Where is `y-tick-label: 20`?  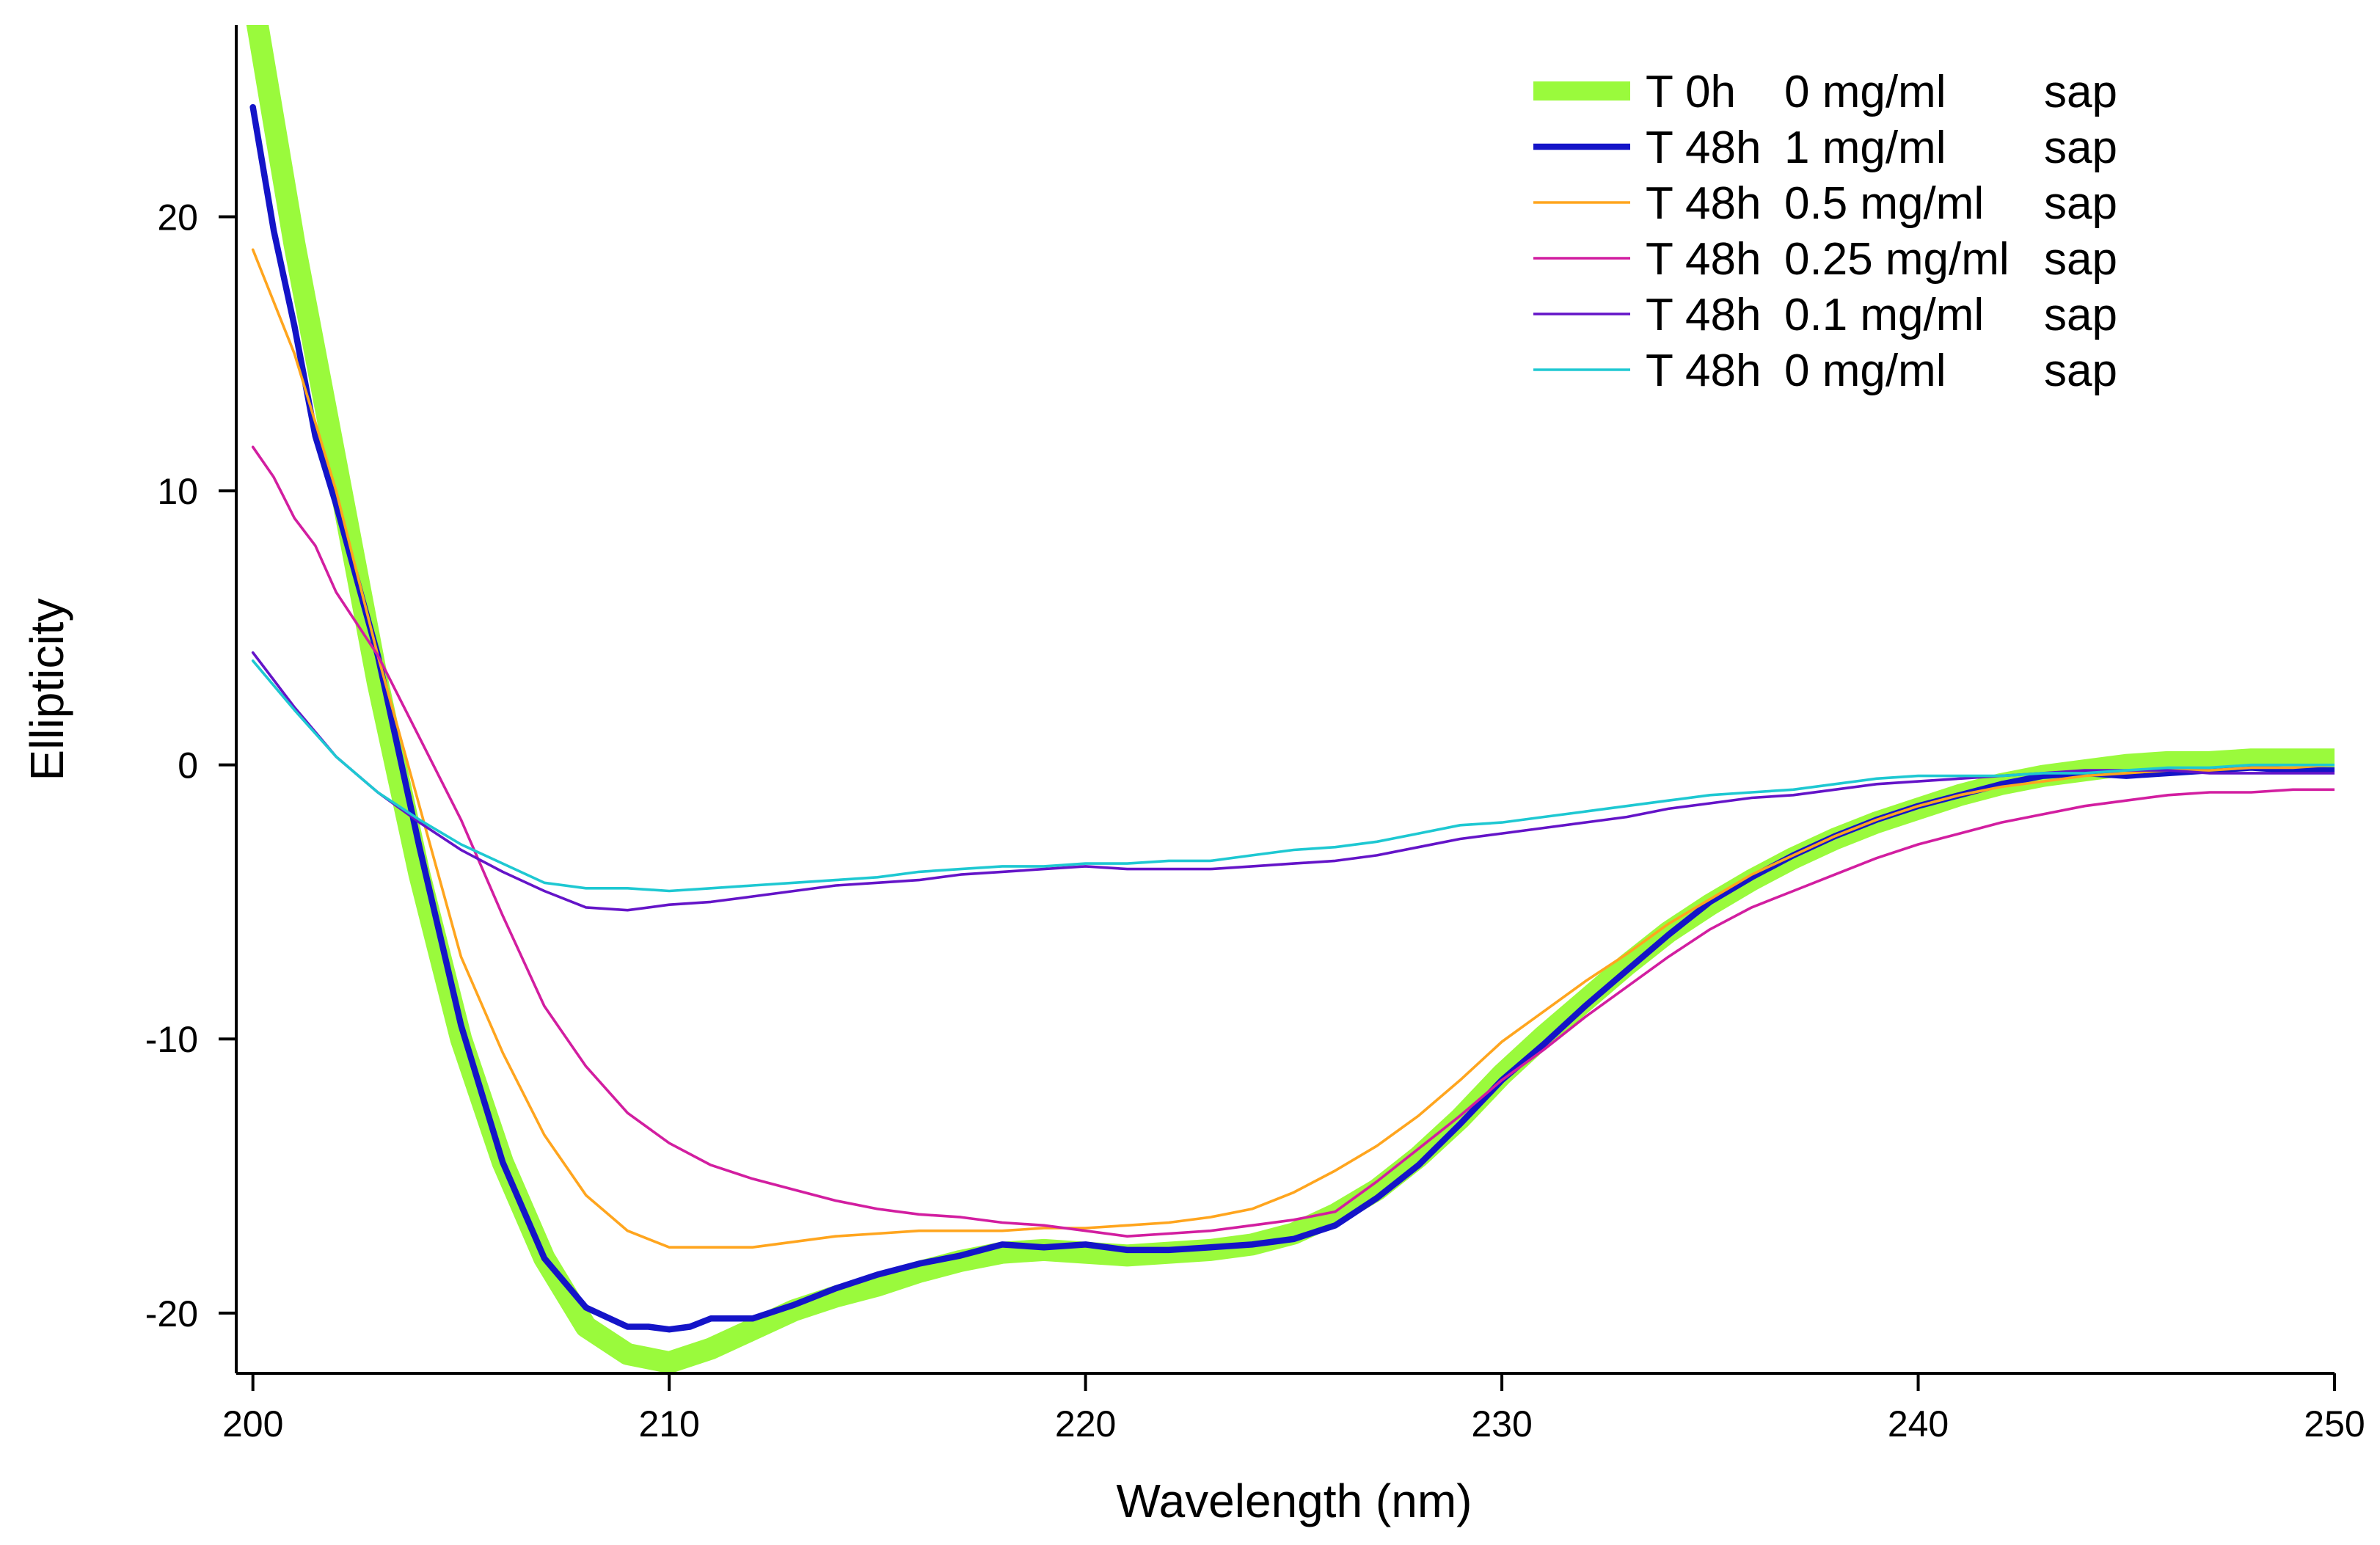 y-tick-label: 20 is located at coordinates (177, 218).